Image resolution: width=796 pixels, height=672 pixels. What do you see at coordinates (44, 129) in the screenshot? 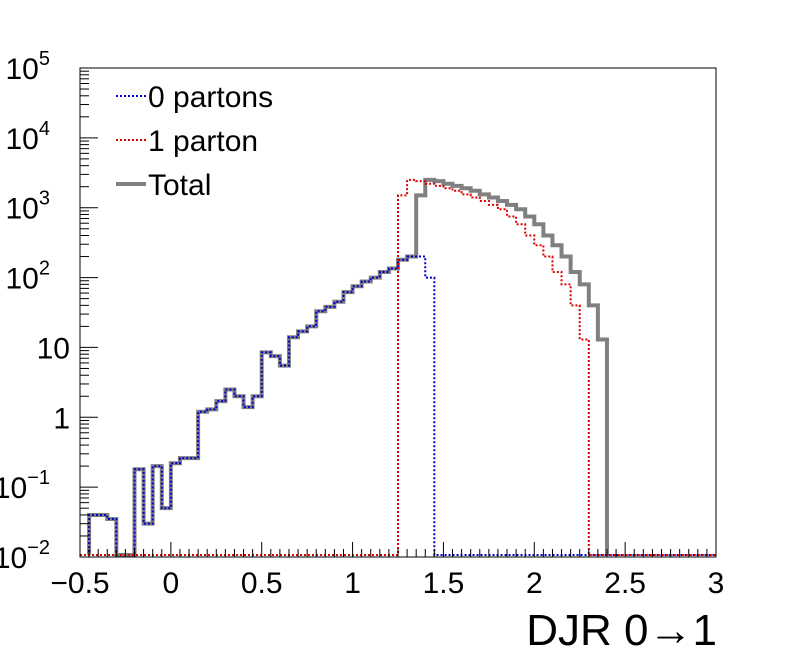
I see `y-tick-exponent: 4` at bounding box center [44, 129].